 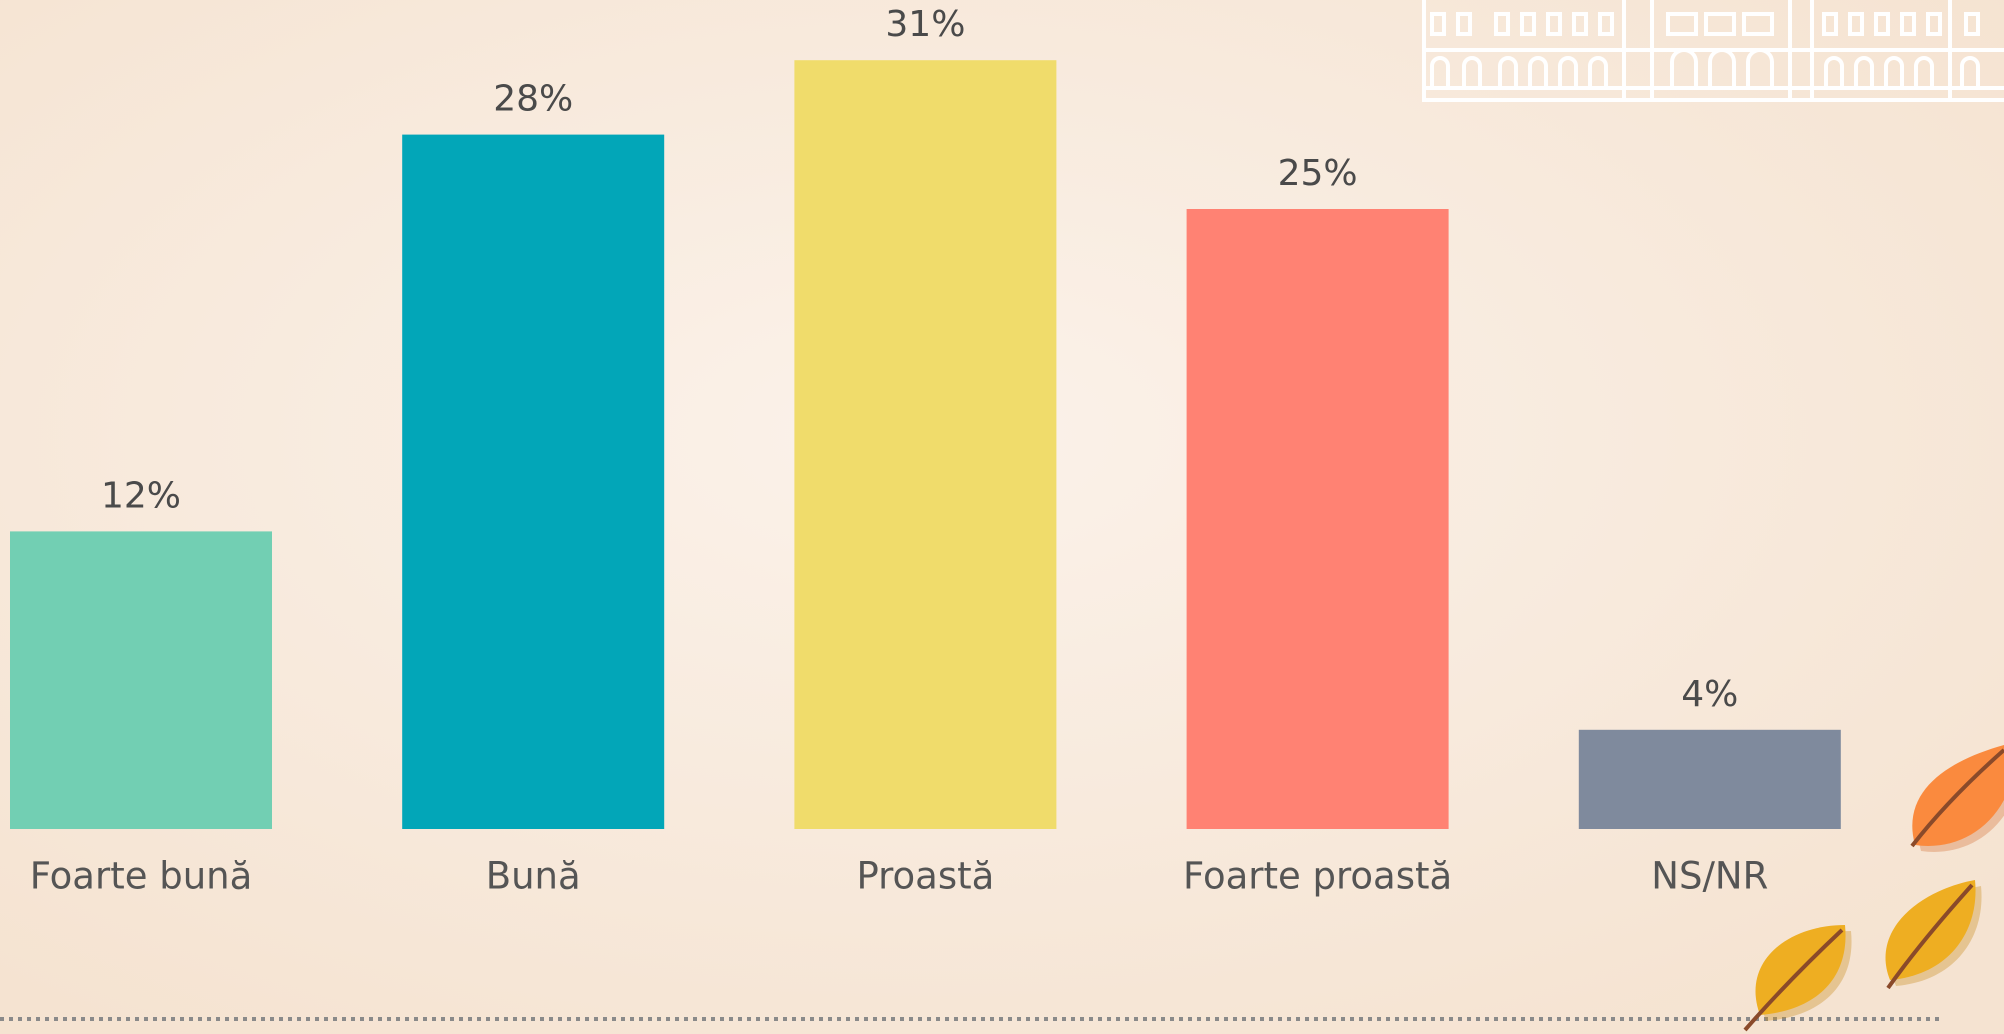 What do you see at coordinates (925, 876) in the screenshot?
I see `category-label: Proastă` at bounding box center [925, 876].